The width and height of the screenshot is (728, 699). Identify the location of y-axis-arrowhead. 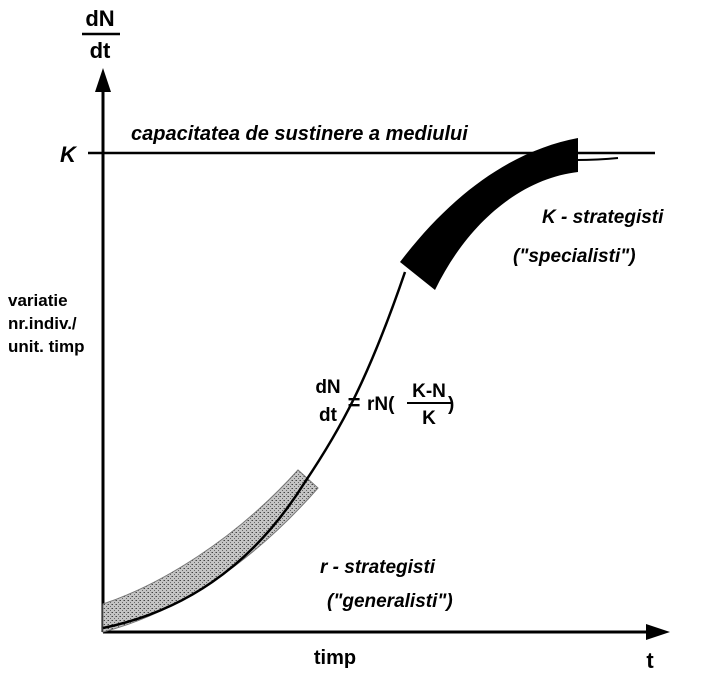
(103, 80).